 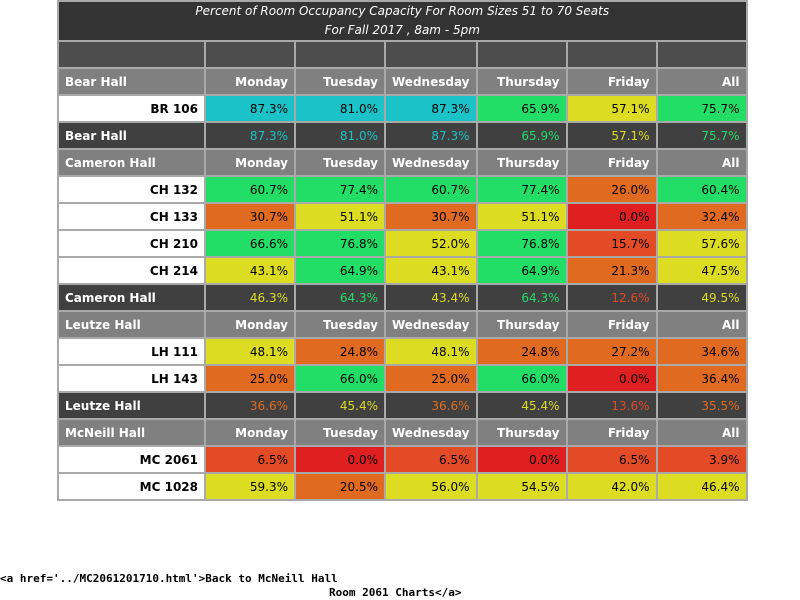 I want to click on occupancy-cell: 47.5%, so click(x=701, y=270).